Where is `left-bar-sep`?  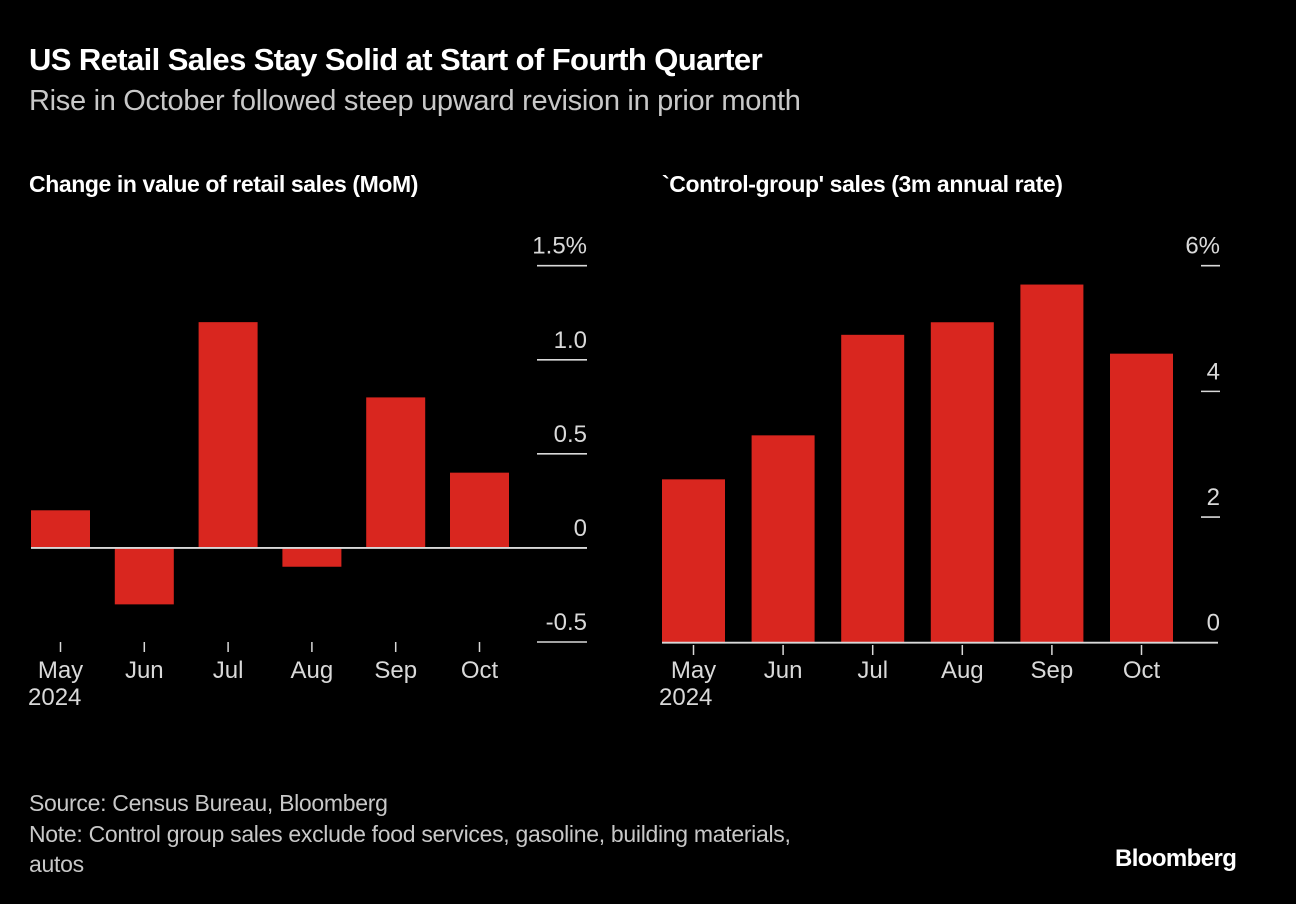 left-bar-sep is located at coordinates (396, 472).